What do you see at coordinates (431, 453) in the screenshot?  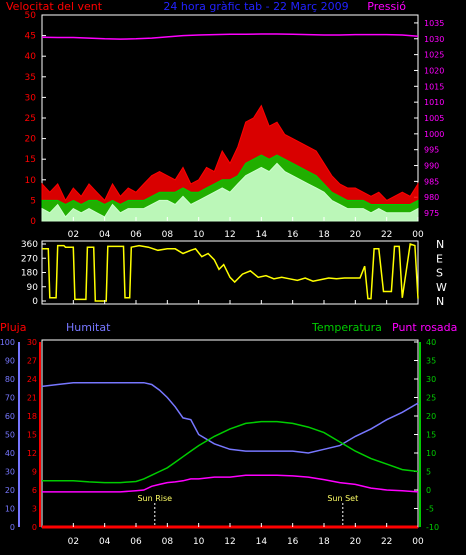 I see `temperature-ytick-label: 10` at bounding box center [431, 453].